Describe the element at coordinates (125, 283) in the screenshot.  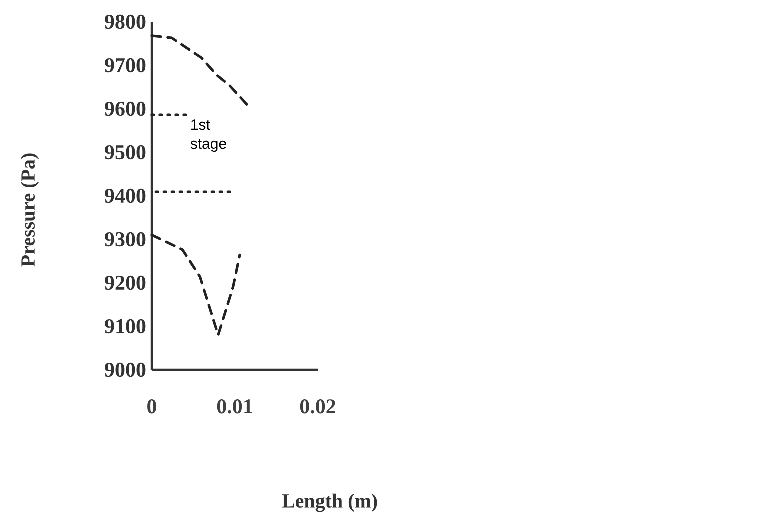
I see `y-tick-label: 9200` at that location.